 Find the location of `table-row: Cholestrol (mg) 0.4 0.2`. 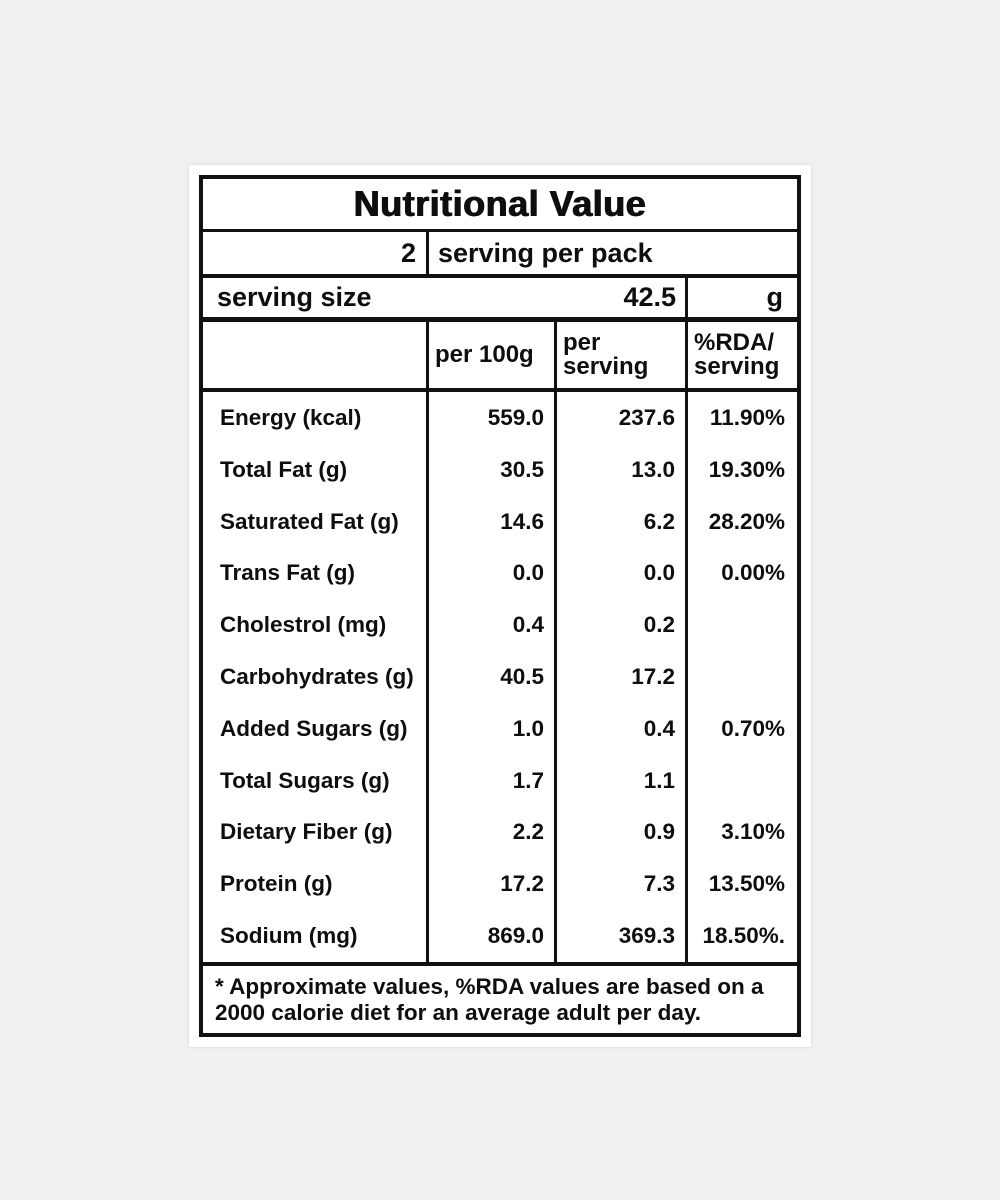

table-row: Cholestrol (mg) 0.4 0.2 is located at coordinates (500, 625).